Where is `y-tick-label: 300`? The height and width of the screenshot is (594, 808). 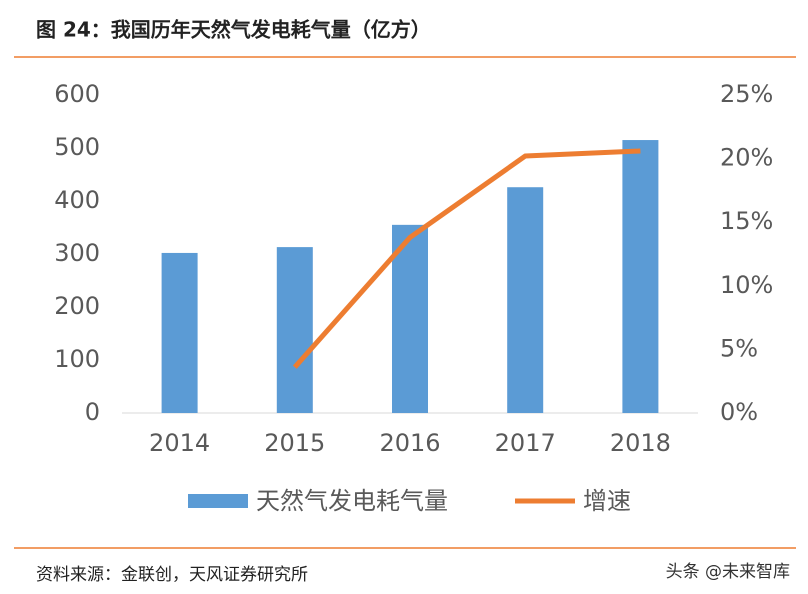
y-tick-label: 300 is located at coordinates (77, 253).